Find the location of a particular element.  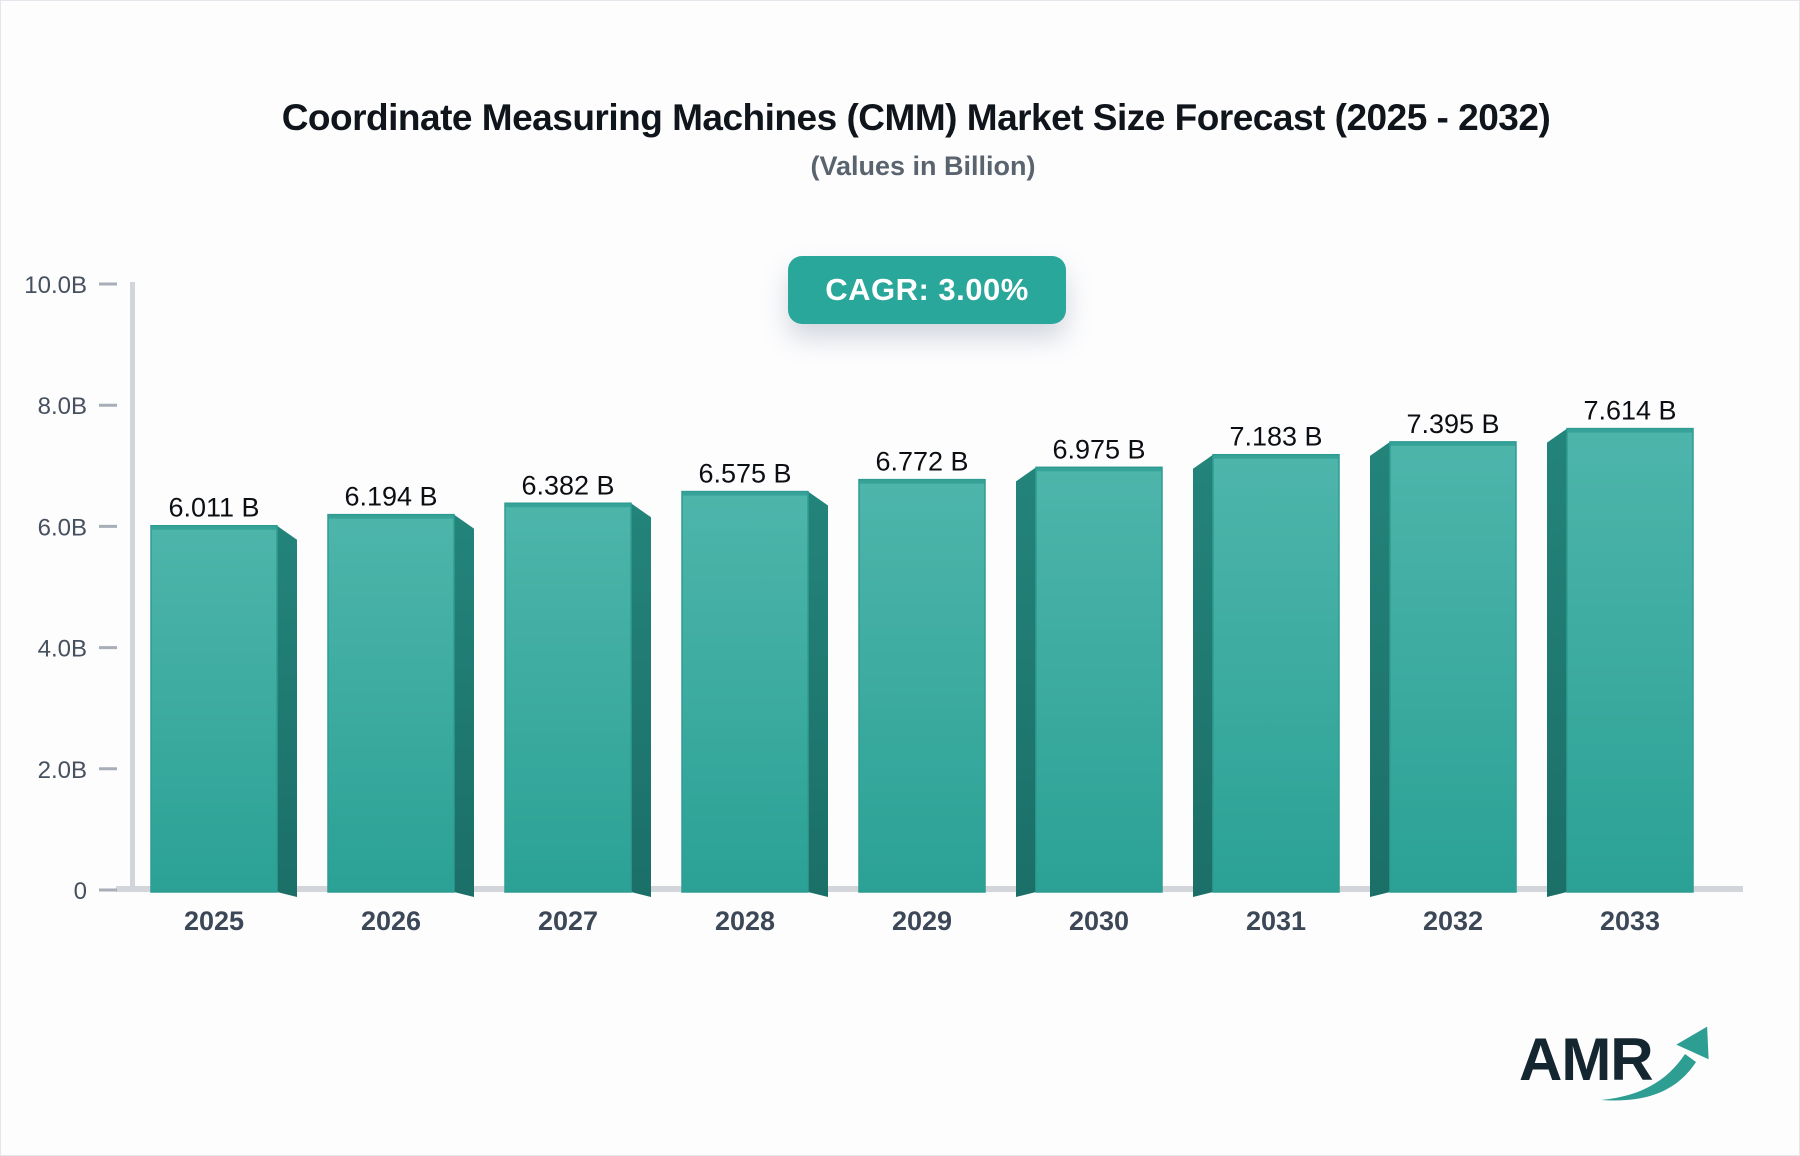

x-tick-label: 2030 is located at coordinates (1099, 921).